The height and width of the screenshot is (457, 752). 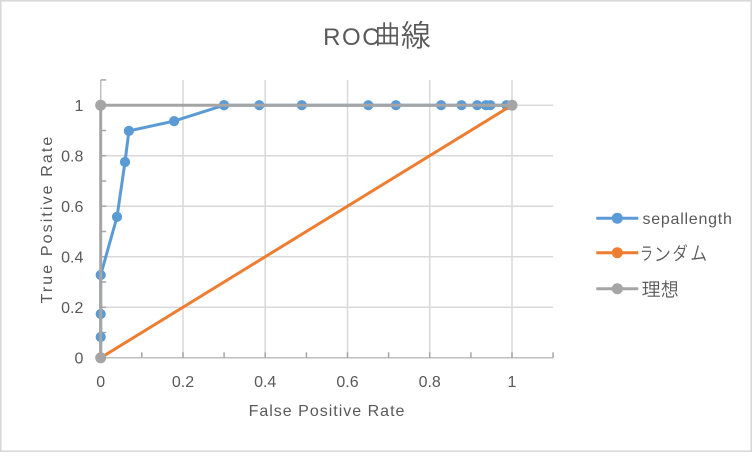 I want to click on svg-text: ROC, so click(x=352, y=37).